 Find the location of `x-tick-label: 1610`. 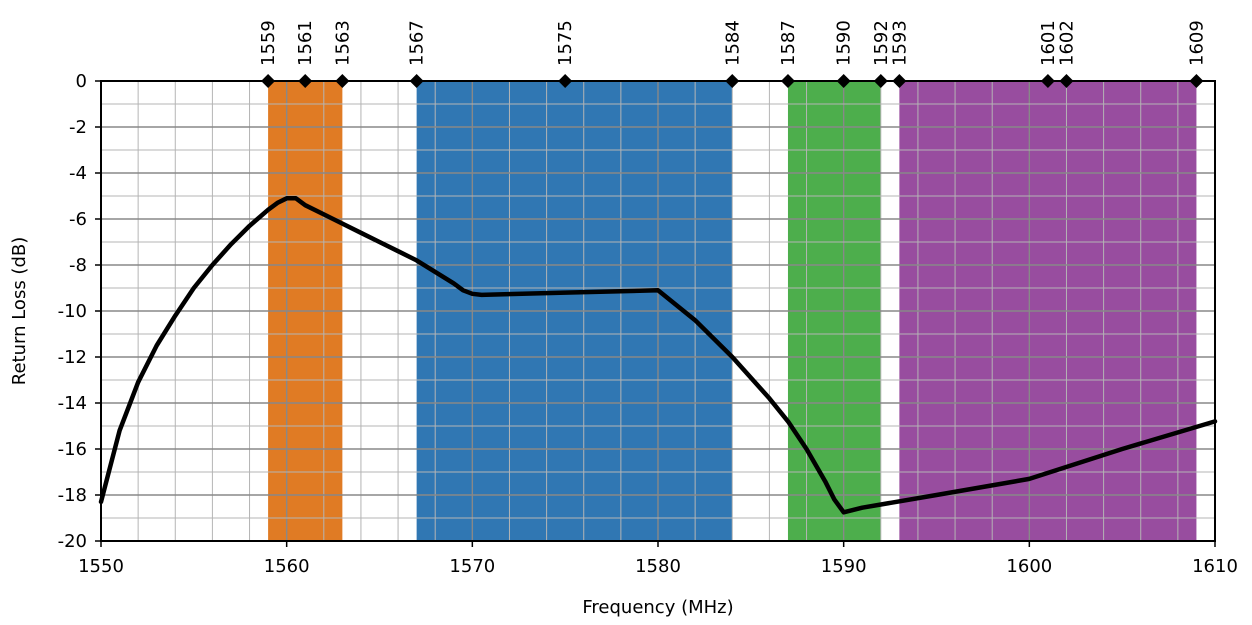

x-tick-label: 1610 is located at coordinates (1215, 566).